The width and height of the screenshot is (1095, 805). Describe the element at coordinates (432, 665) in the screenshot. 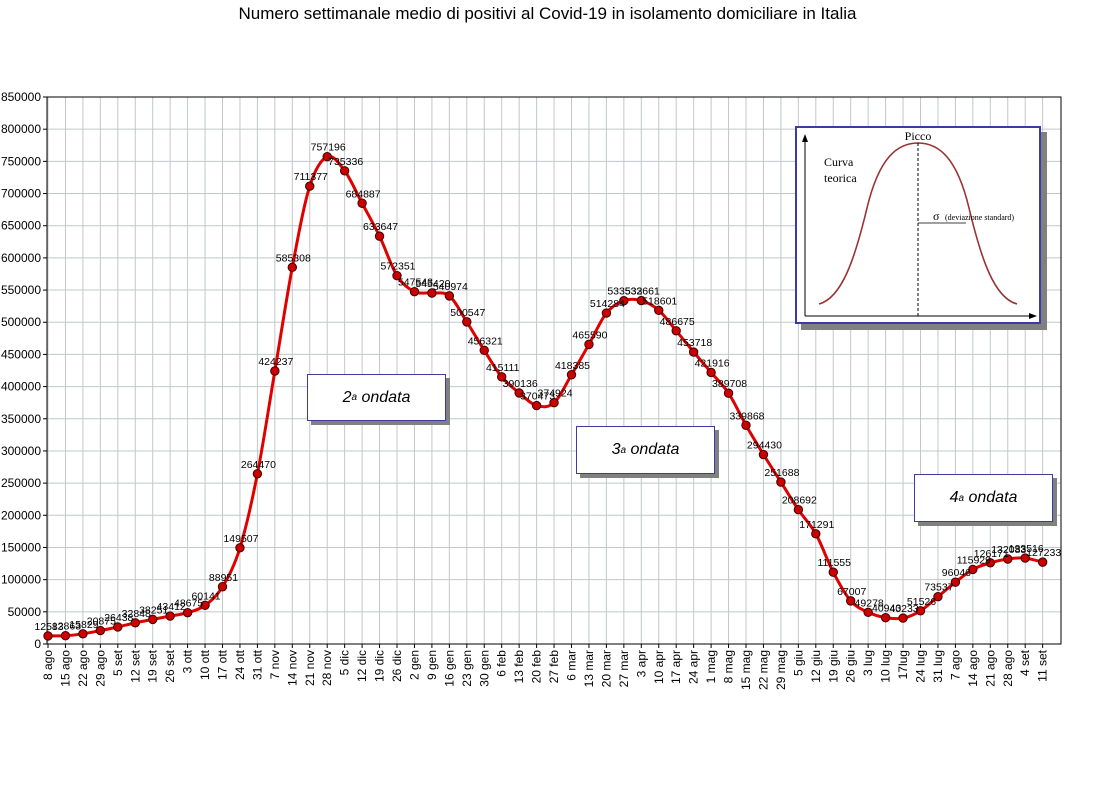

I see `x-tick-label: 9 gen` at that location.